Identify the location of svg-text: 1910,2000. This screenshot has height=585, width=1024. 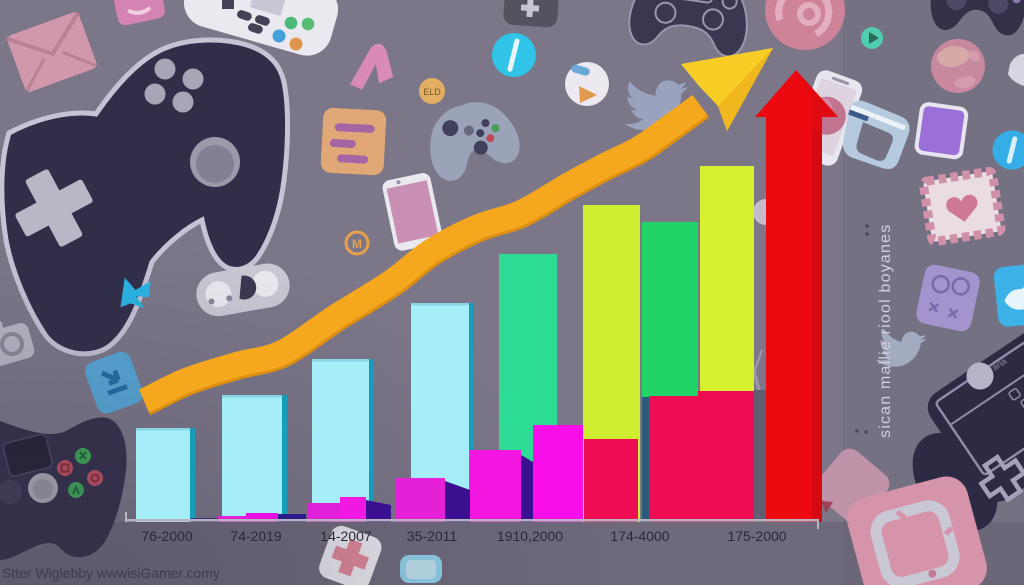
(530, 536).